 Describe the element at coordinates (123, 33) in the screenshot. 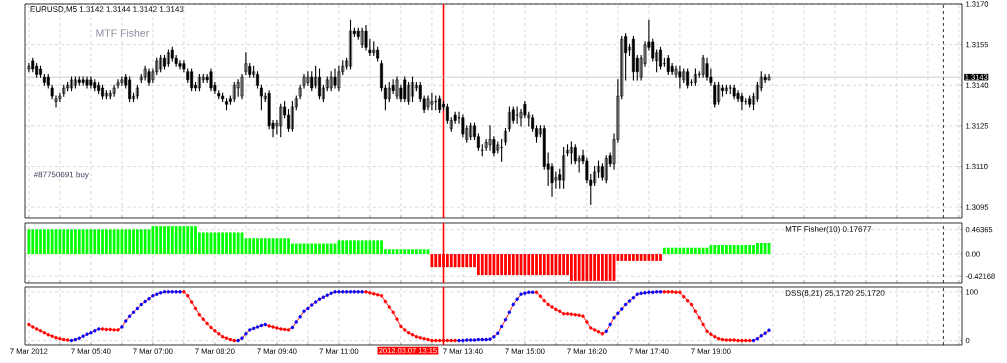

I see `text: MTF Fisher` at that location.